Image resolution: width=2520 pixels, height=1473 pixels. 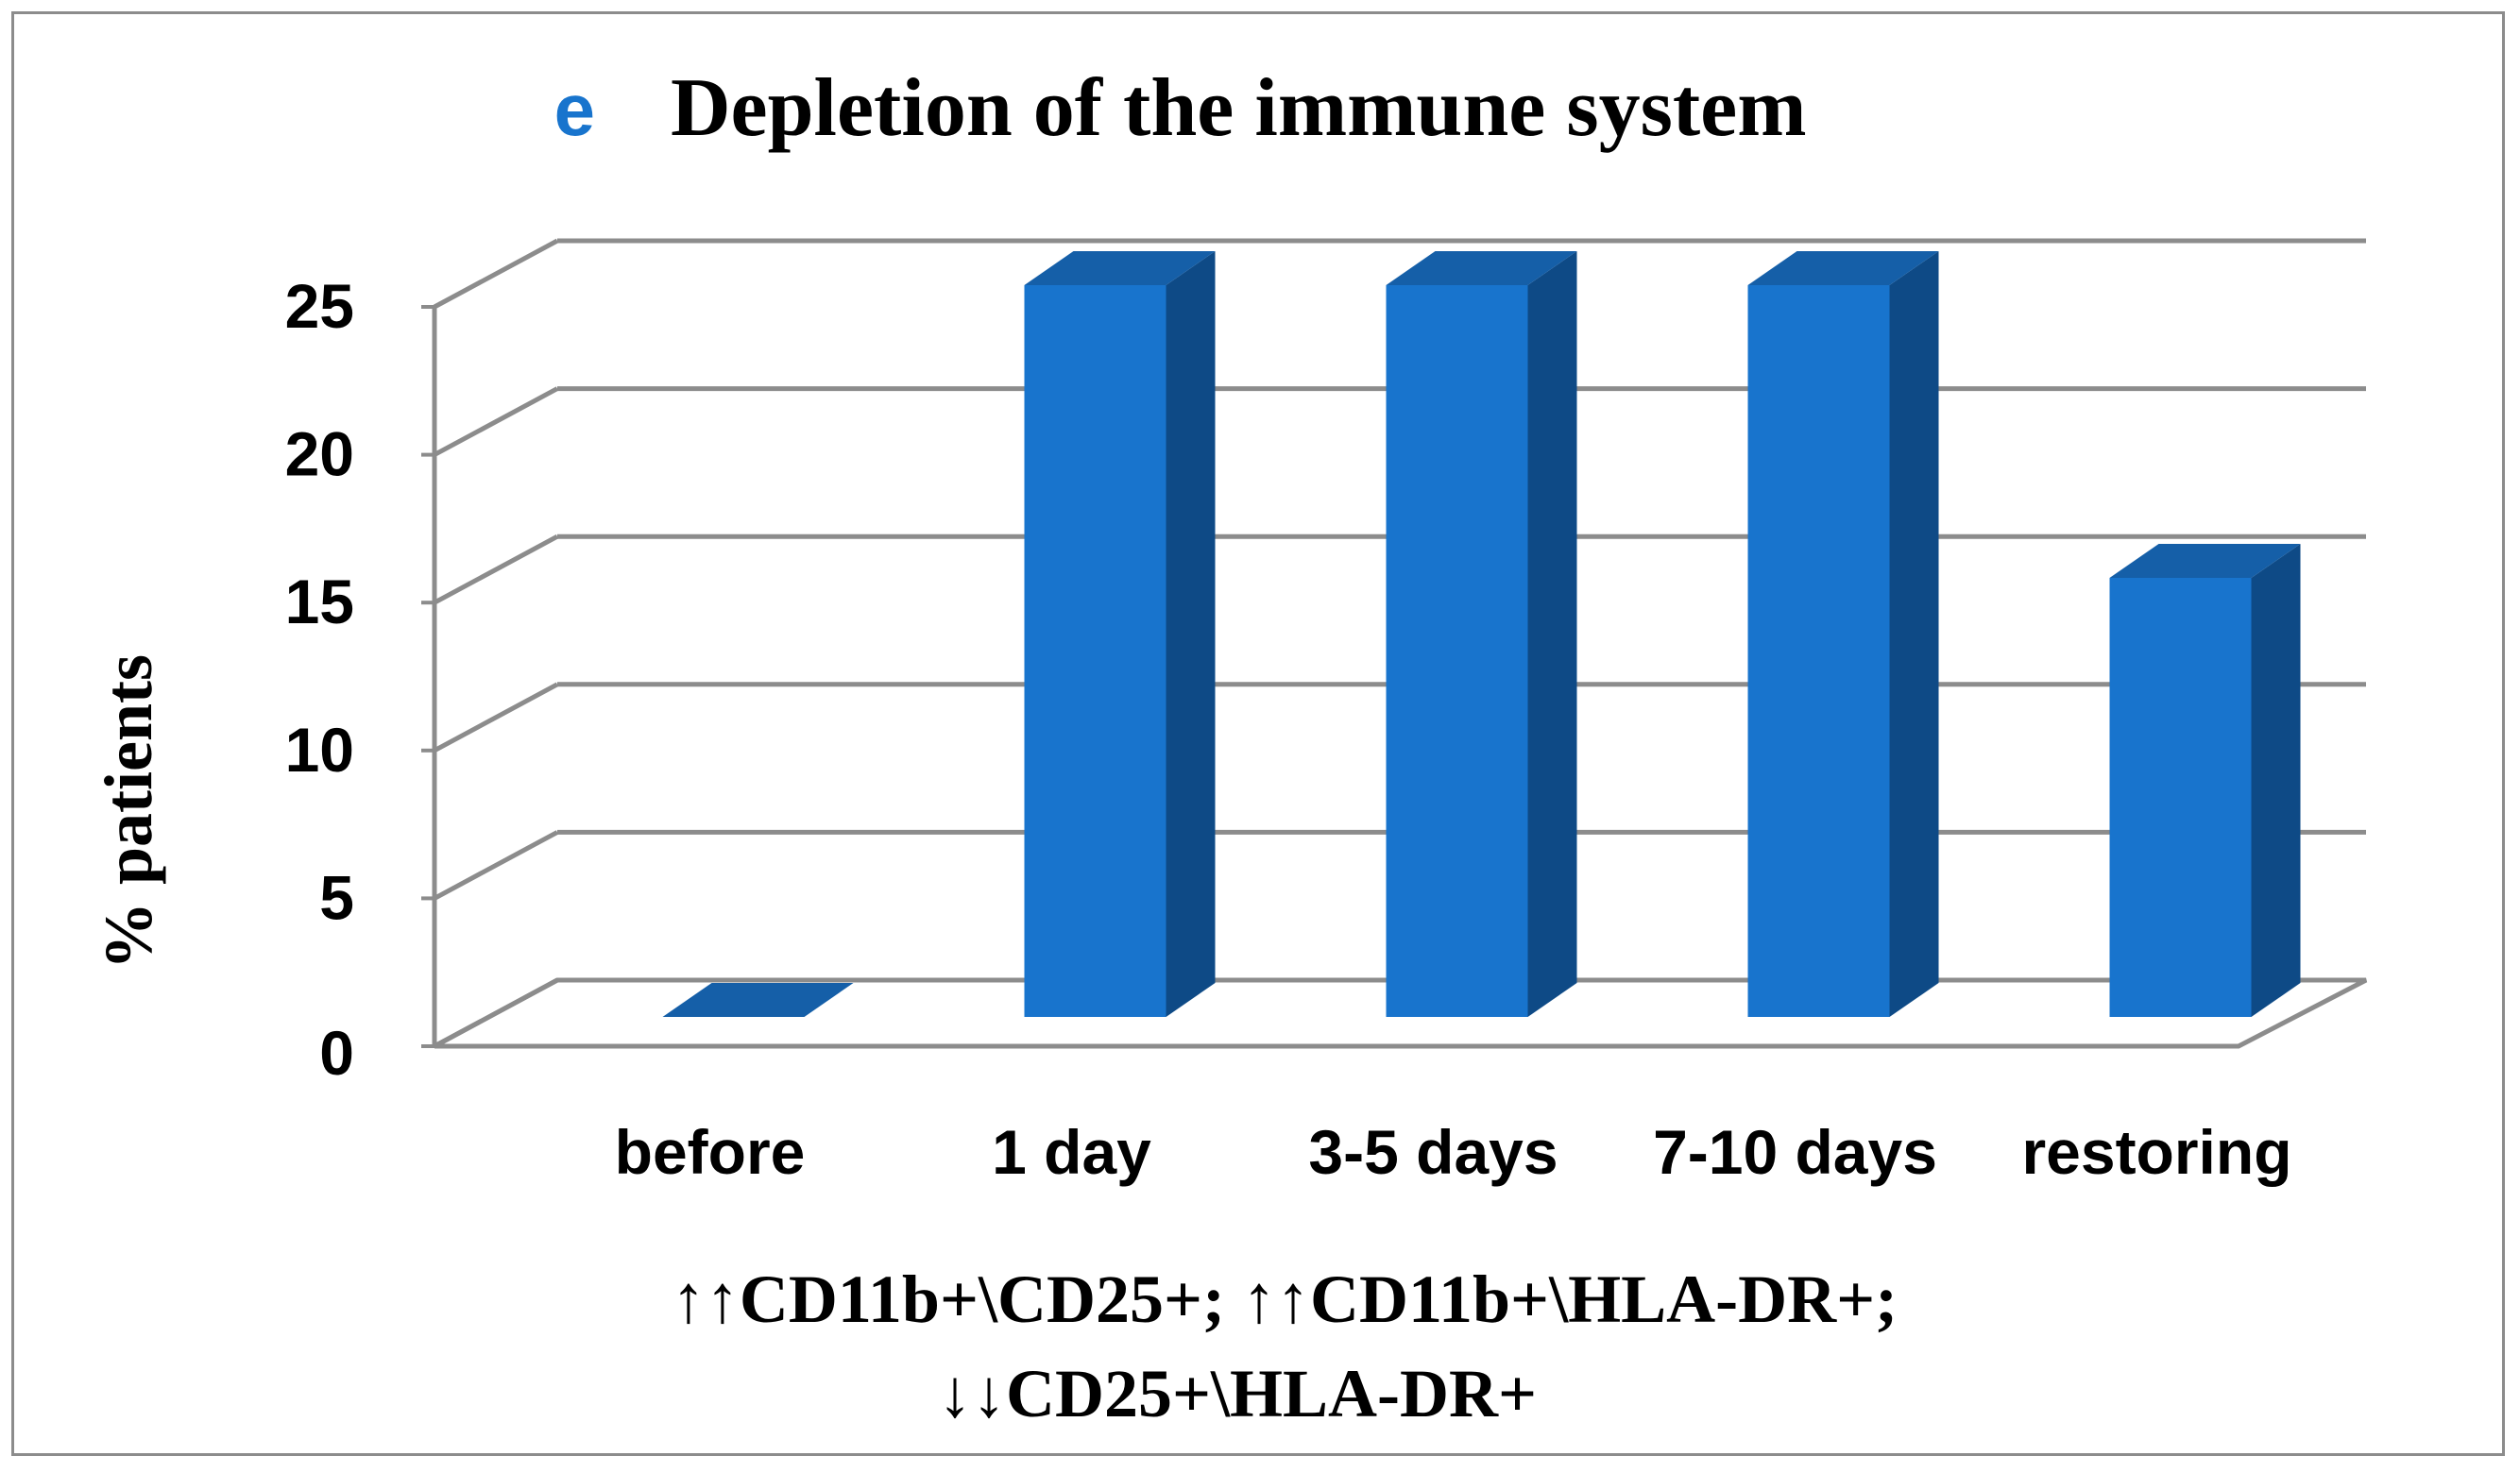 I want to click on y-axis-label: % patients, so click(x=128, y=812).